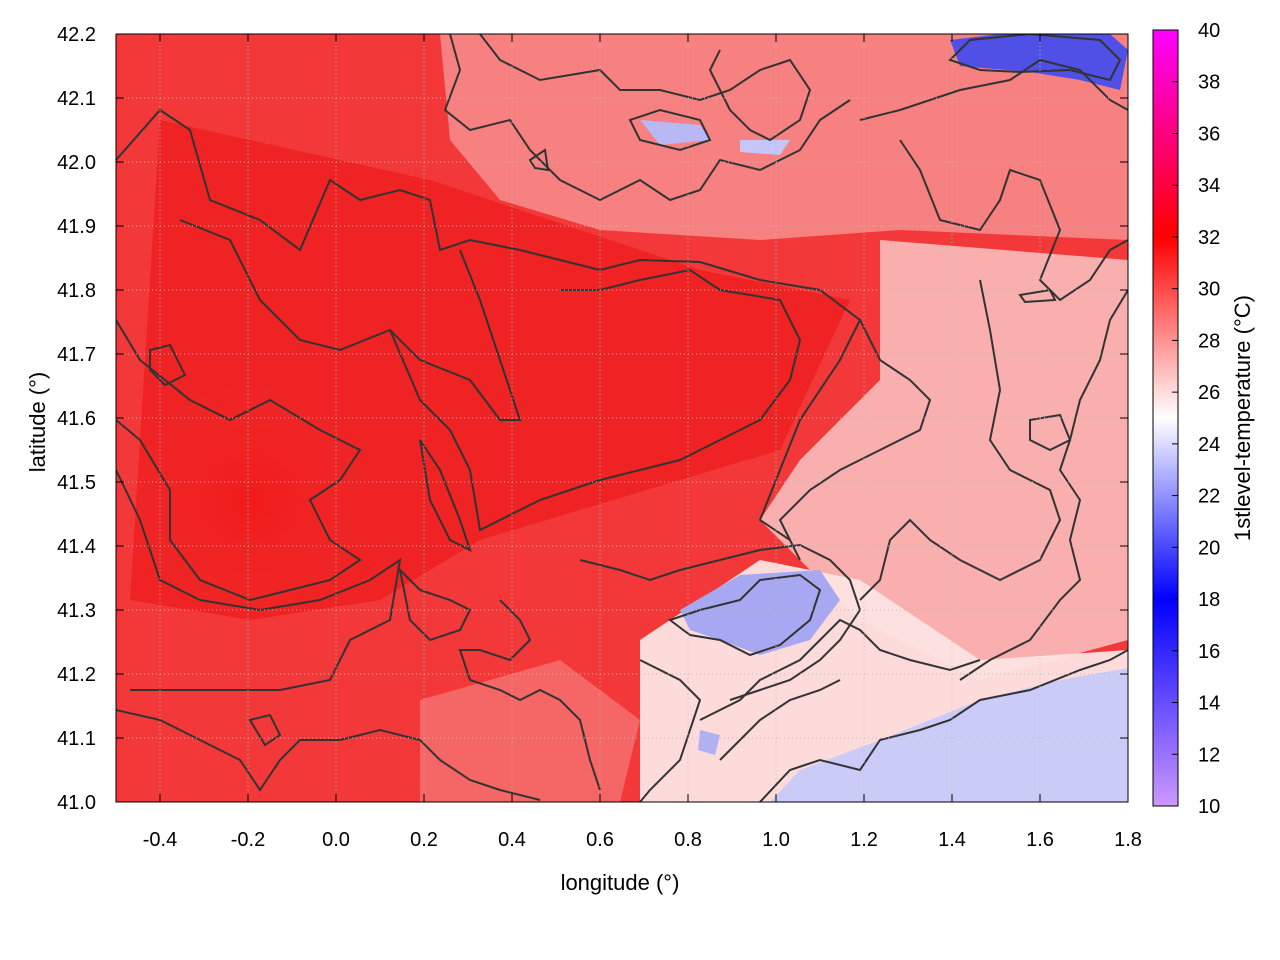 The height and width of the screenshot is (960, 1280). What do you see at coordinates (1209, 134) in the screenshot?
I see `colorbar-tick-label: 36` at bounding box center [1209, 134].